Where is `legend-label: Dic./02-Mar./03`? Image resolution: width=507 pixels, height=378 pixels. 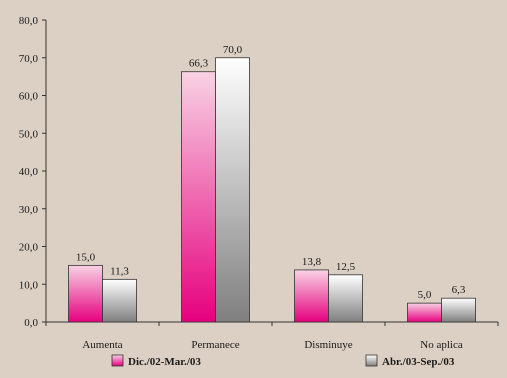
legend-label: Dic./02-Mar./03 is located at coordinates (164, 362).